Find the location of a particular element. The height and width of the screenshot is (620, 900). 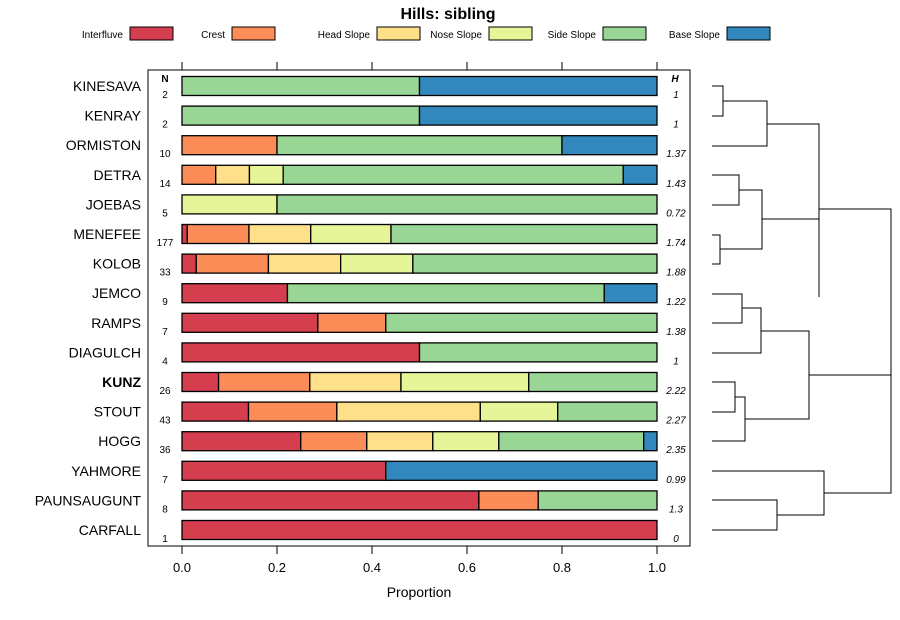

n-value: 33 is located at coordinates (165, 273).